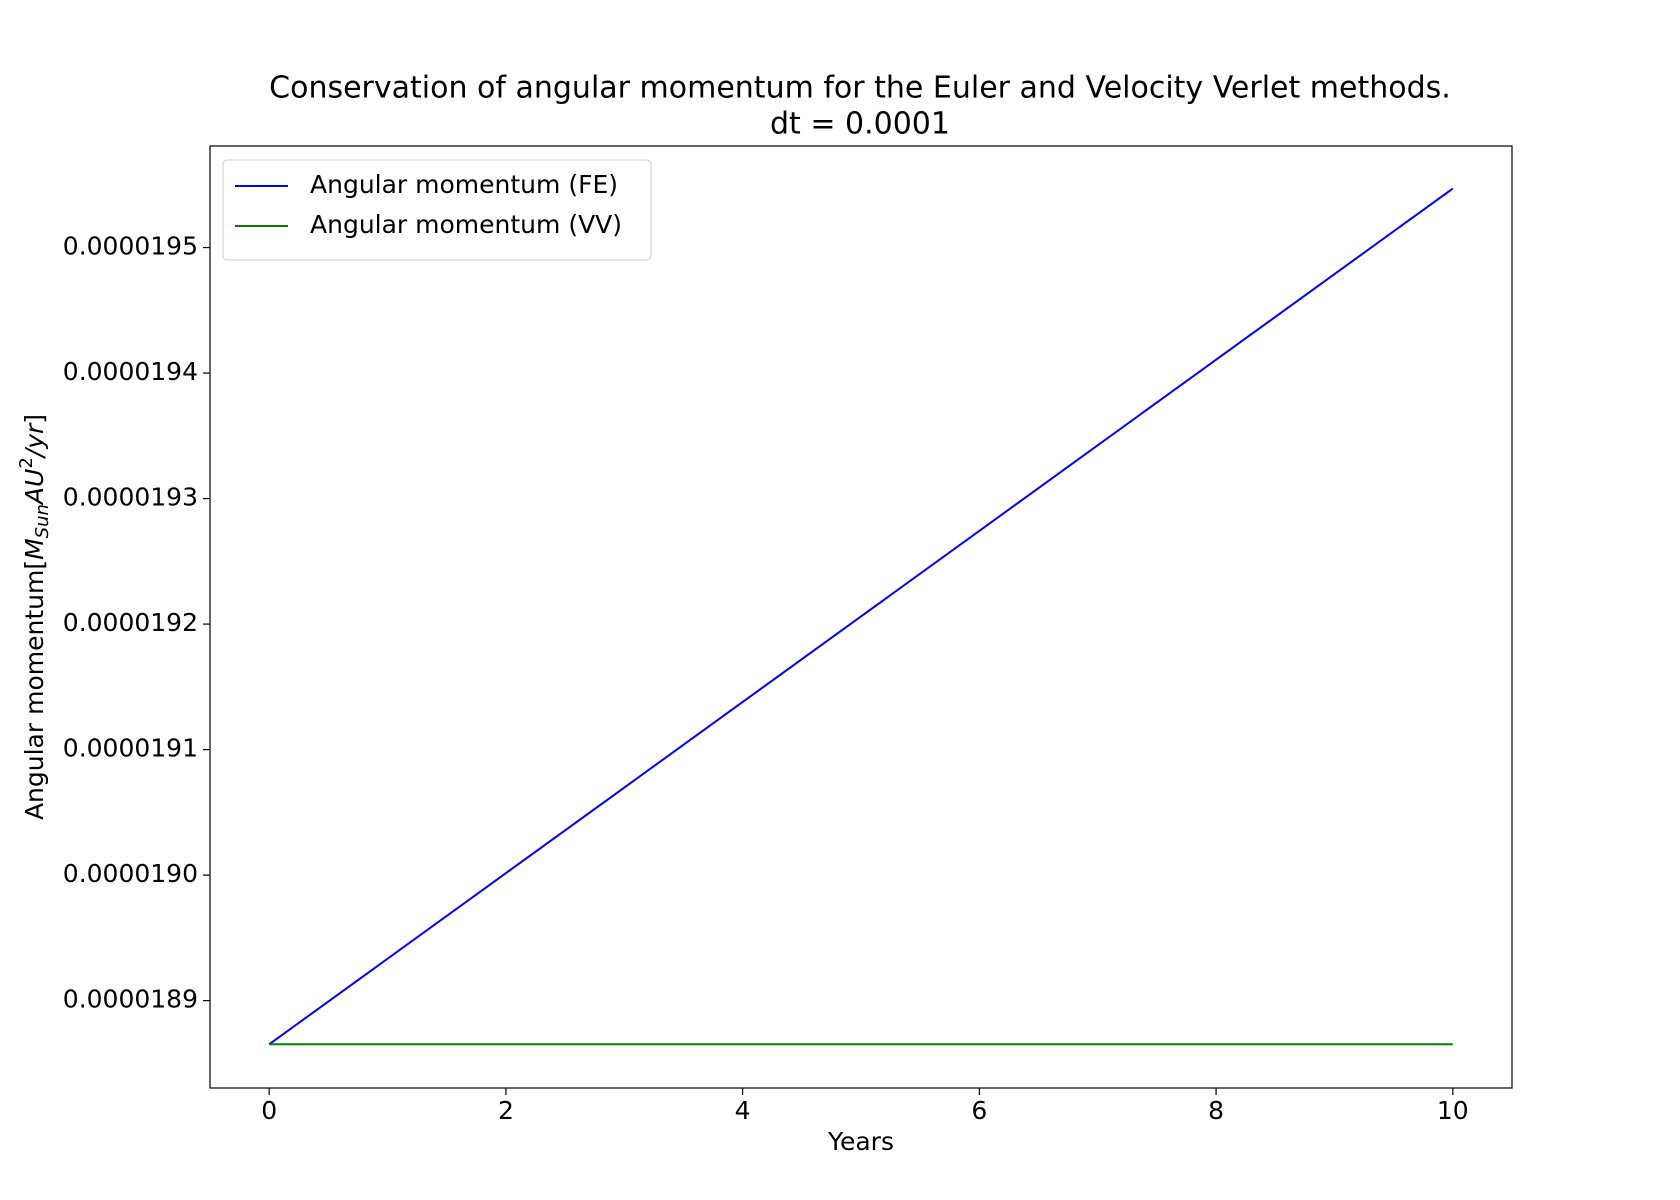 This screenshot has height=1200, width=1680. What do you see at coordinates (743, 1110) in the screenshot?
I see `x-tick-label: 4` at bounding box center [743, 1110].